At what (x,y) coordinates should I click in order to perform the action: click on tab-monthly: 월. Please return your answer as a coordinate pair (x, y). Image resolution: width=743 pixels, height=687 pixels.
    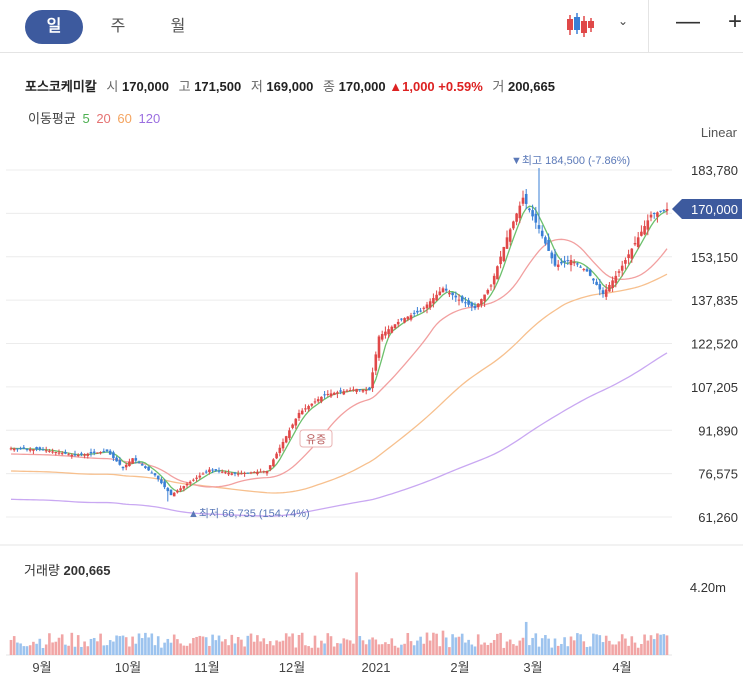
    Looking at the image, I should click on (178, 26).